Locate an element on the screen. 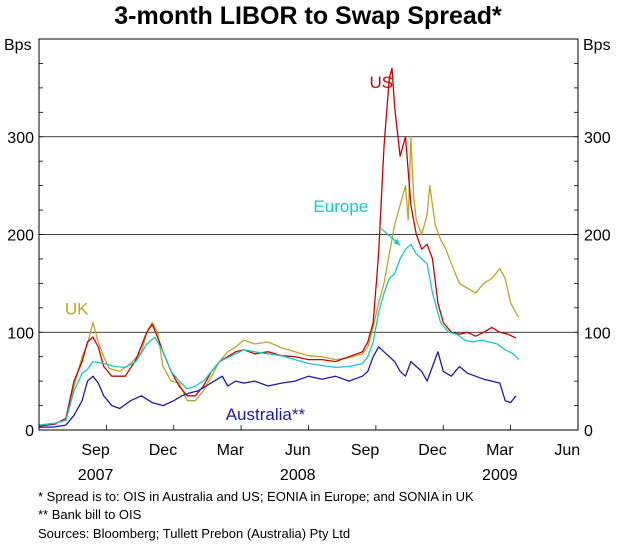  x-year-label: 2008 is located at coordinates (298, 475).